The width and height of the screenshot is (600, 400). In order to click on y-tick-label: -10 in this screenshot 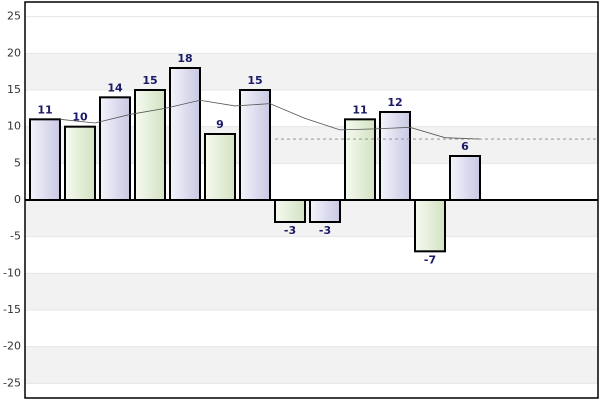, I will do `click(12, 272)`.